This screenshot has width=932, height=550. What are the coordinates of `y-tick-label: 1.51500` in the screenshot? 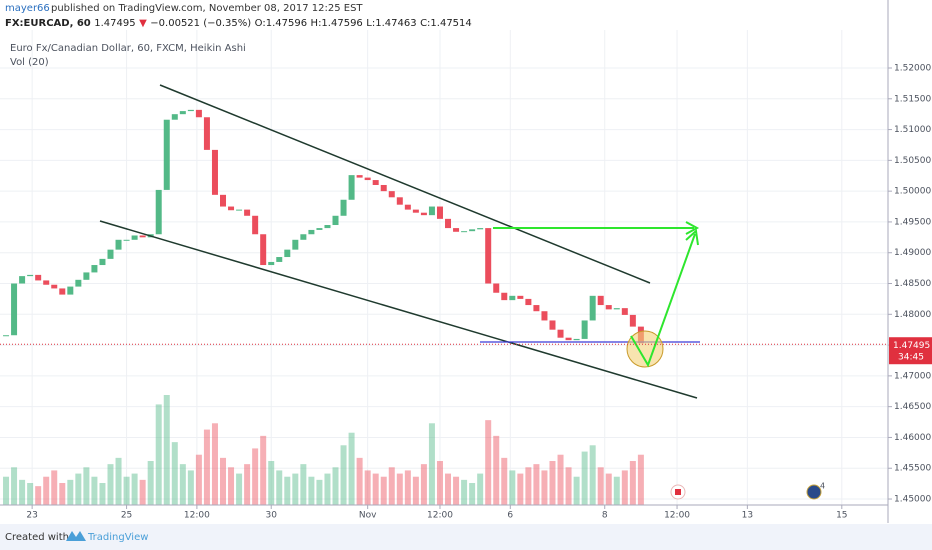 It's located at (912, 99).